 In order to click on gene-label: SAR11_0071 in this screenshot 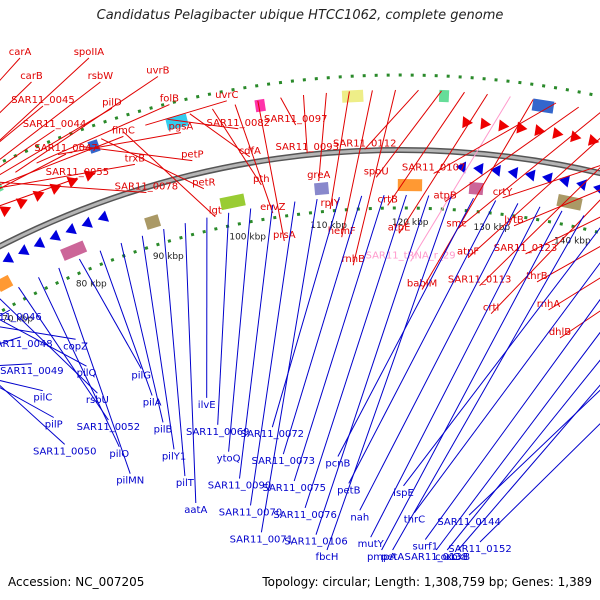, I will do `click(262, 539)`.